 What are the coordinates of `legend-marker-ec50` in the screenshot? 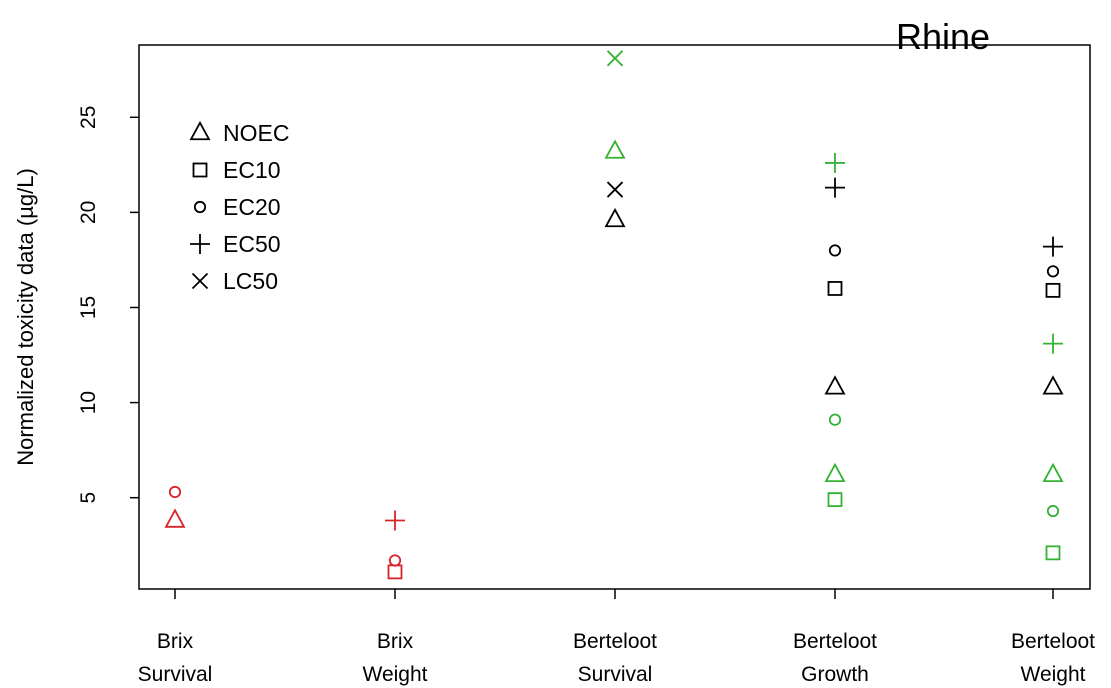 It's located at (200, 244).